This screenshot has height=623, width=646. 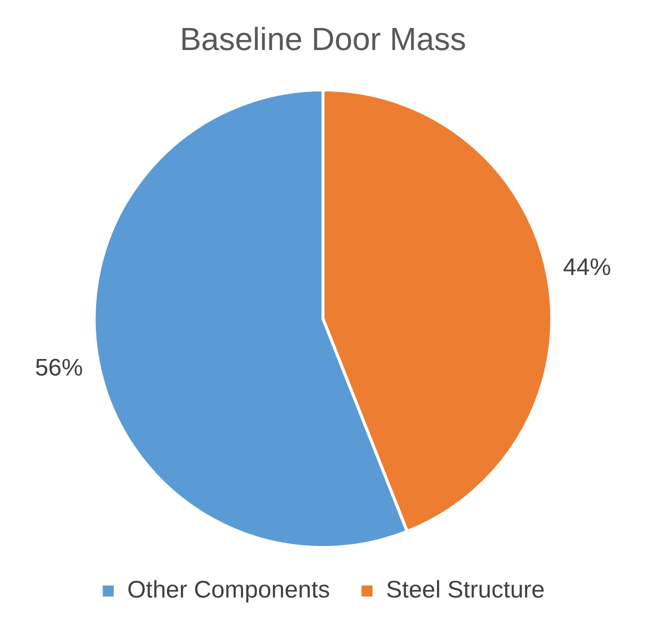 I want to click on legend-label: Steel Structure, so click(x=465, y=590).